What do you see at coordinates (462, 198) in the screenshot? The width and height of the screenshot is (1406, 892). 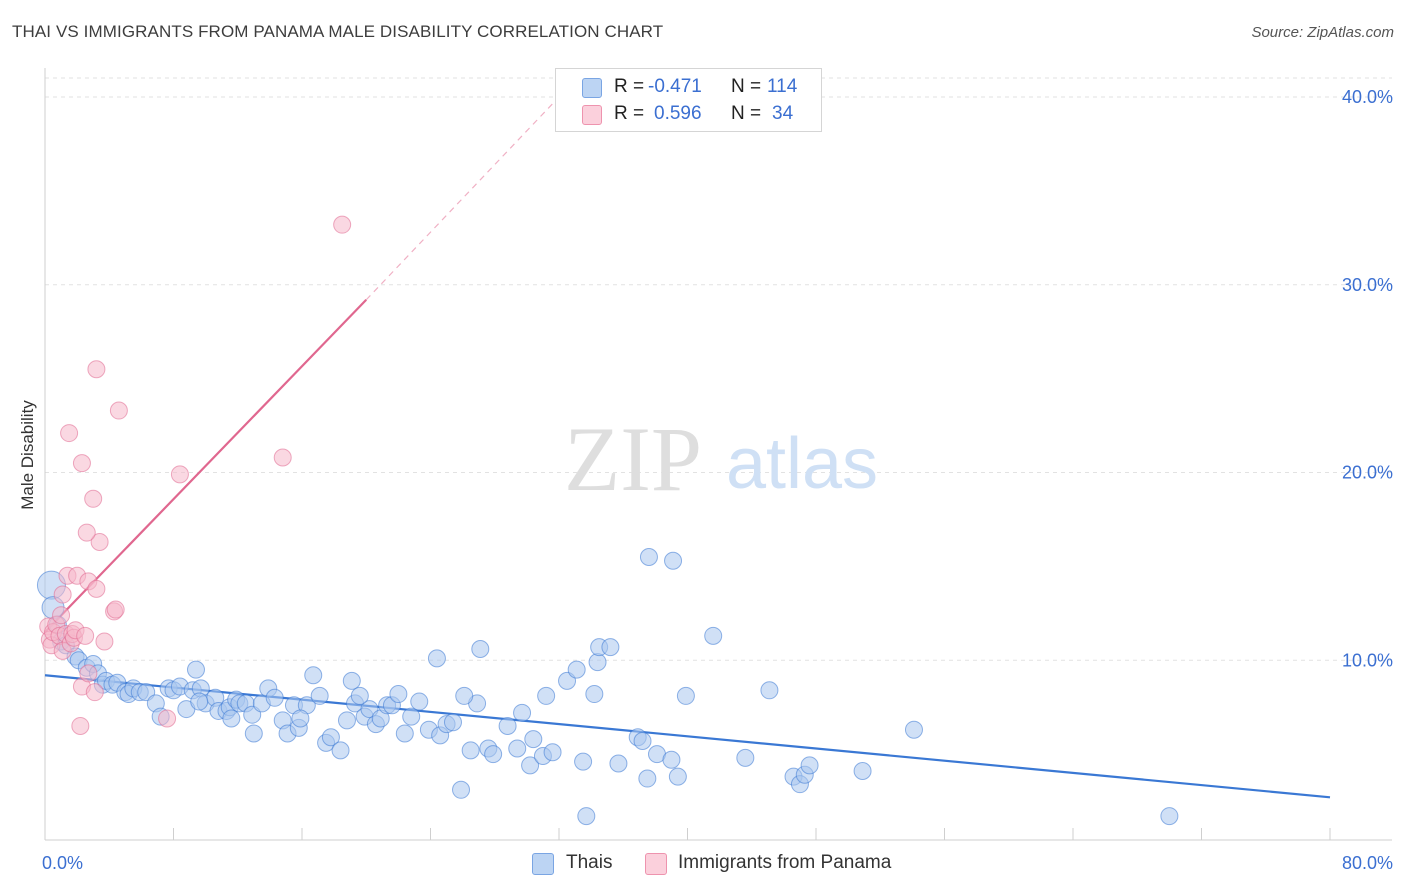 I see `panama-trend-extension` at bounding box center [462, 198].